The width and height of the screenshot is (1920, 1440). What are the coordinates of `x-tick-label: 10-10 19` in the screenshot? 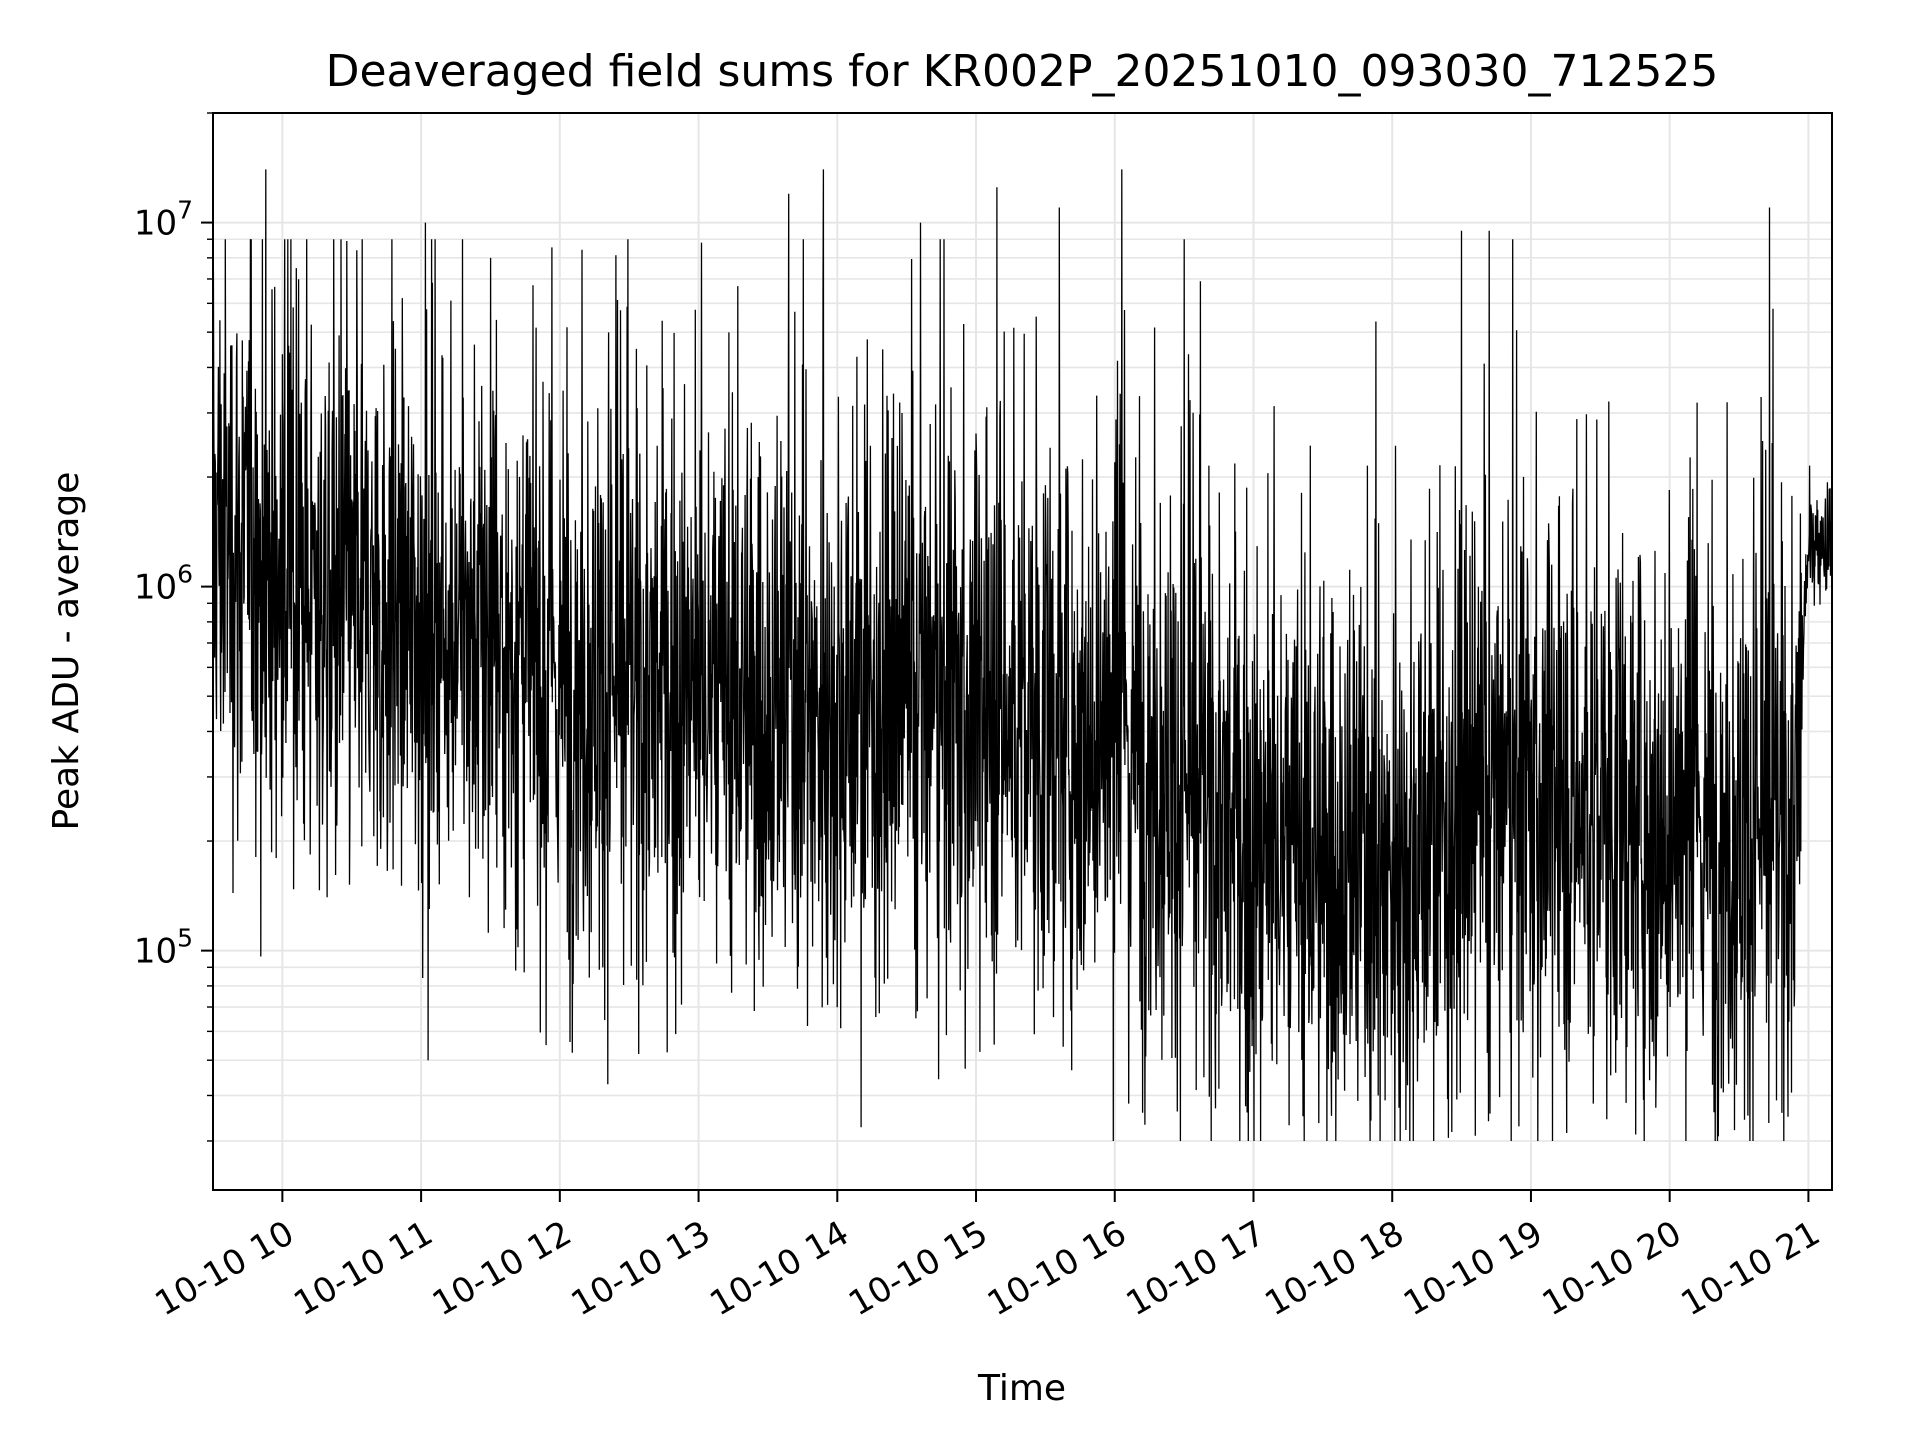 It's located at (1473, 1268).